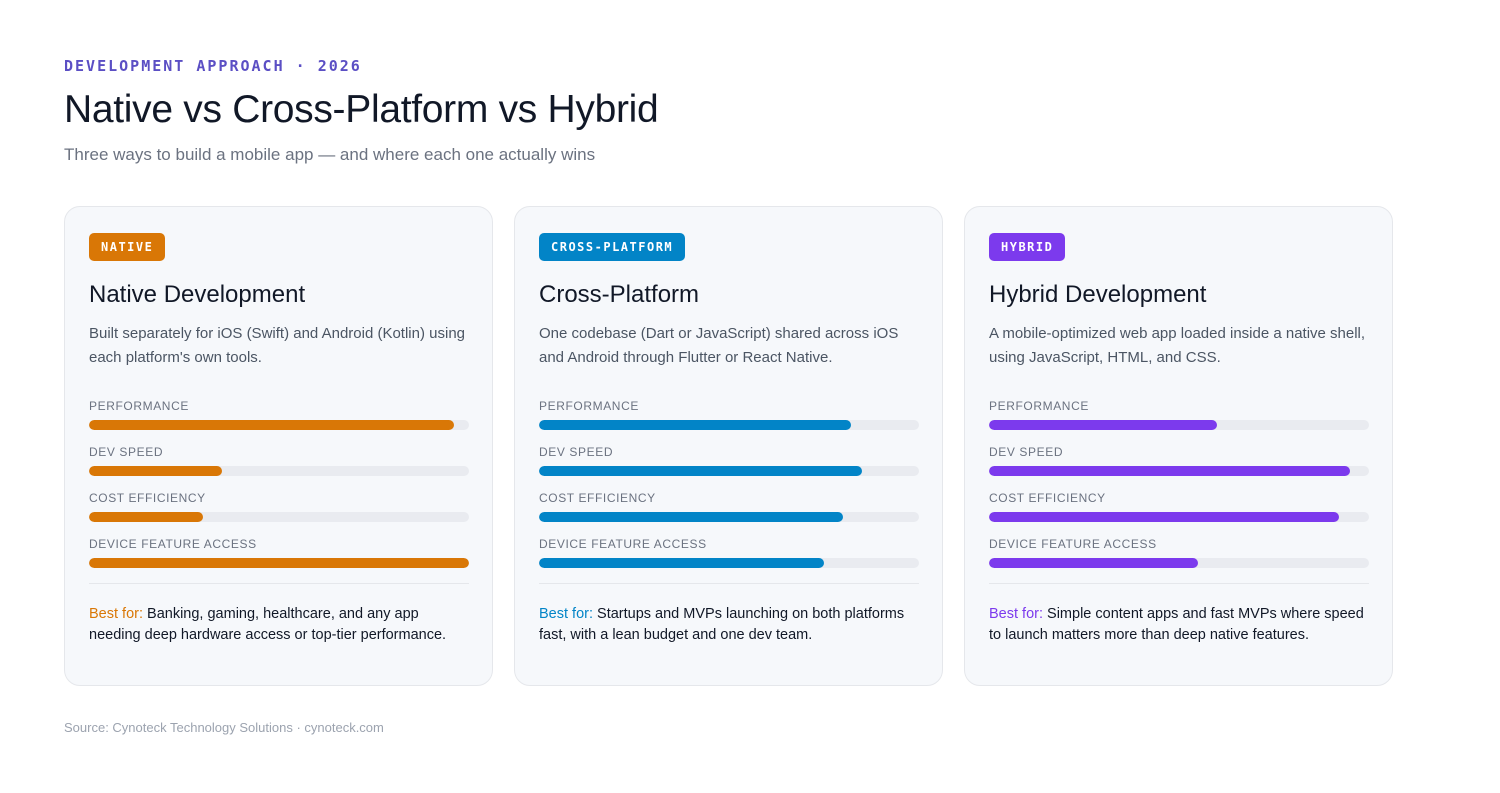  Describe the element at coordinates (1098, 294) in the screenshot. I see `card-title: Hybrid Development` at that location.